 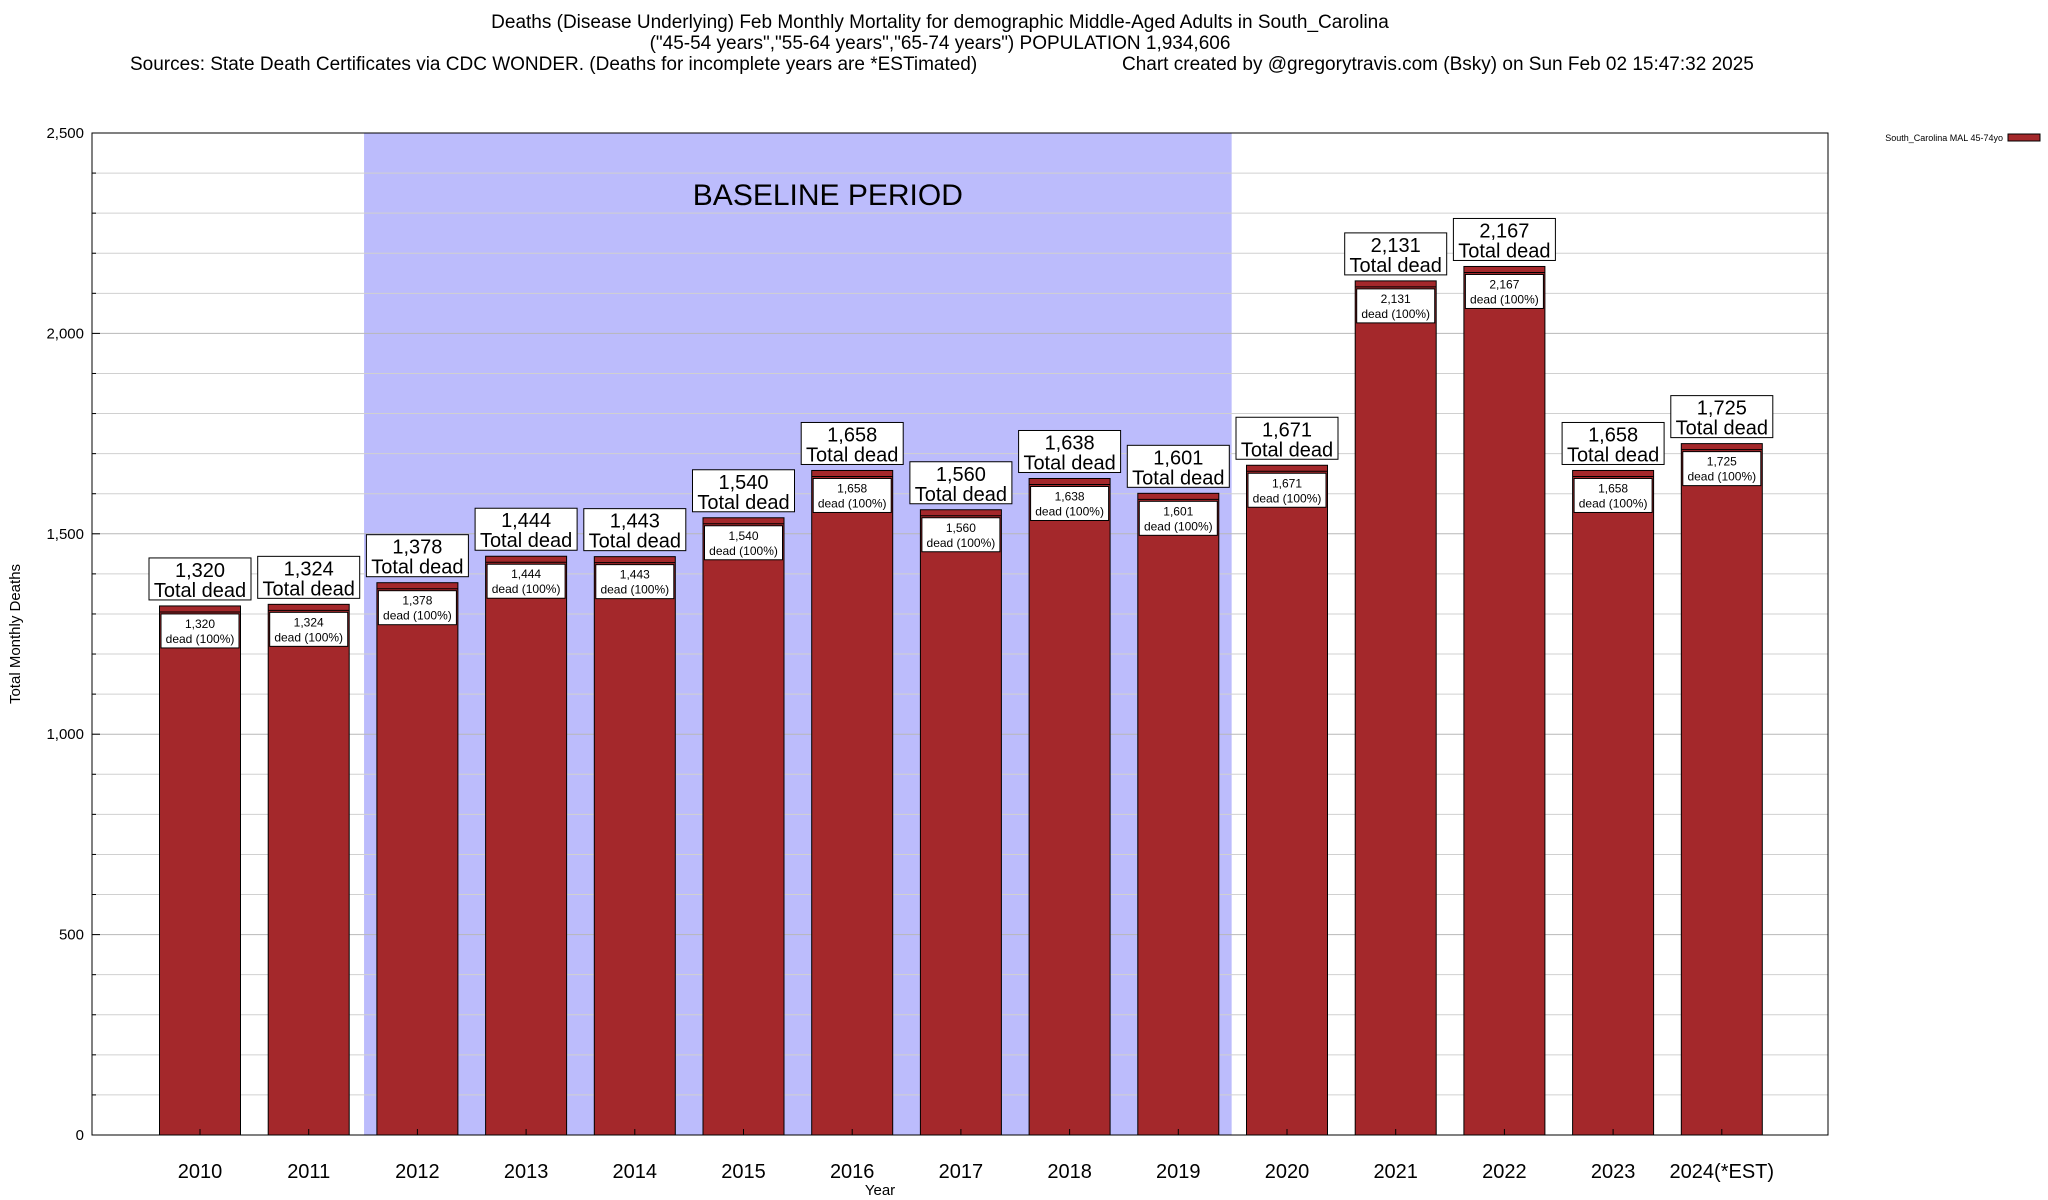 I want to click on top-value-label: 2,131, so click(x=1396, y=246).